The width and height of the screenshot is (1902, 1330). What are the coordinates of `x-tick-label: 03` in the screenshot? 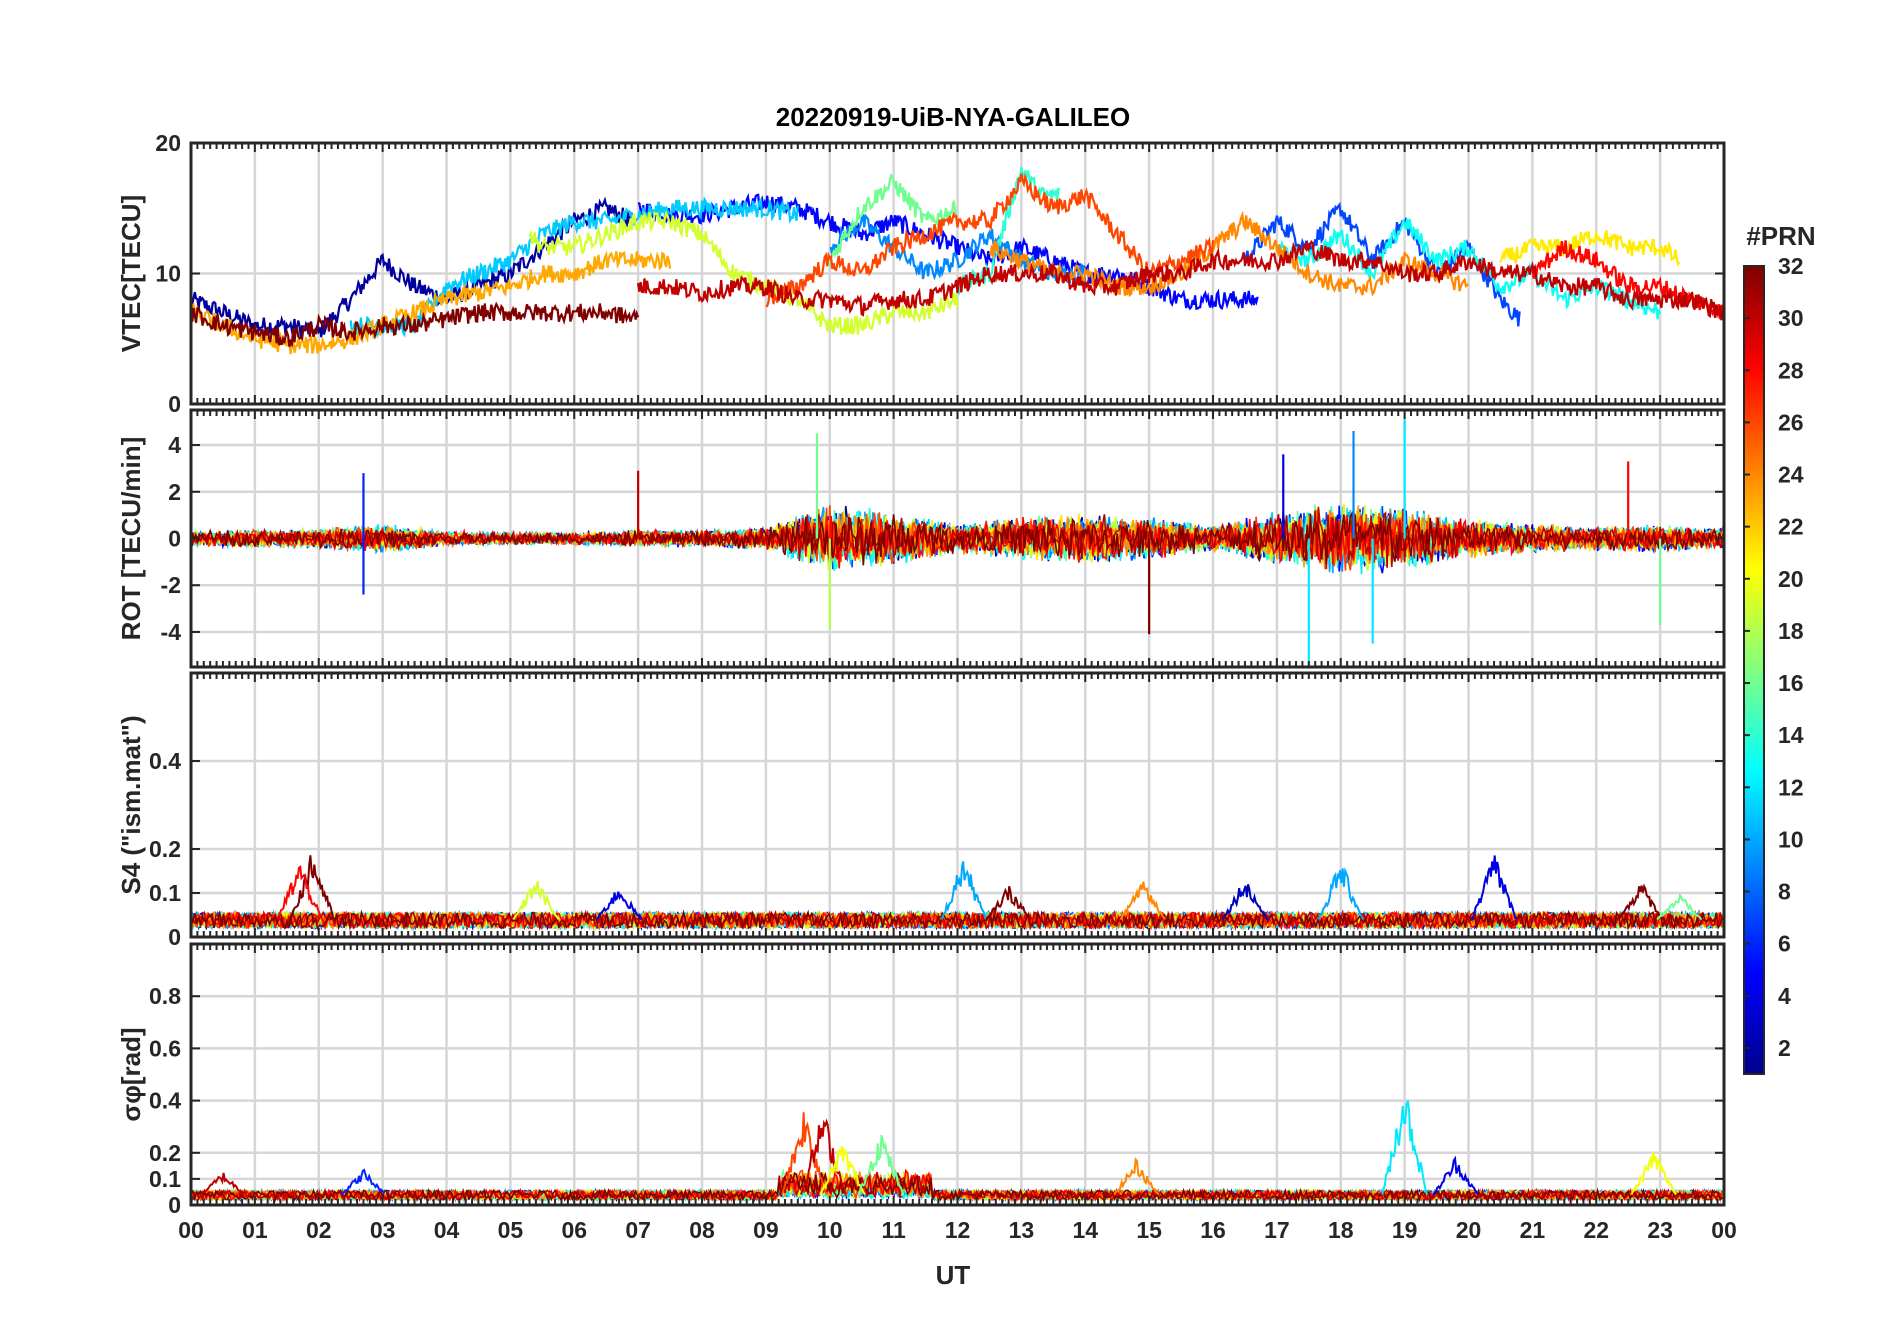 It's located at (383, 1230).